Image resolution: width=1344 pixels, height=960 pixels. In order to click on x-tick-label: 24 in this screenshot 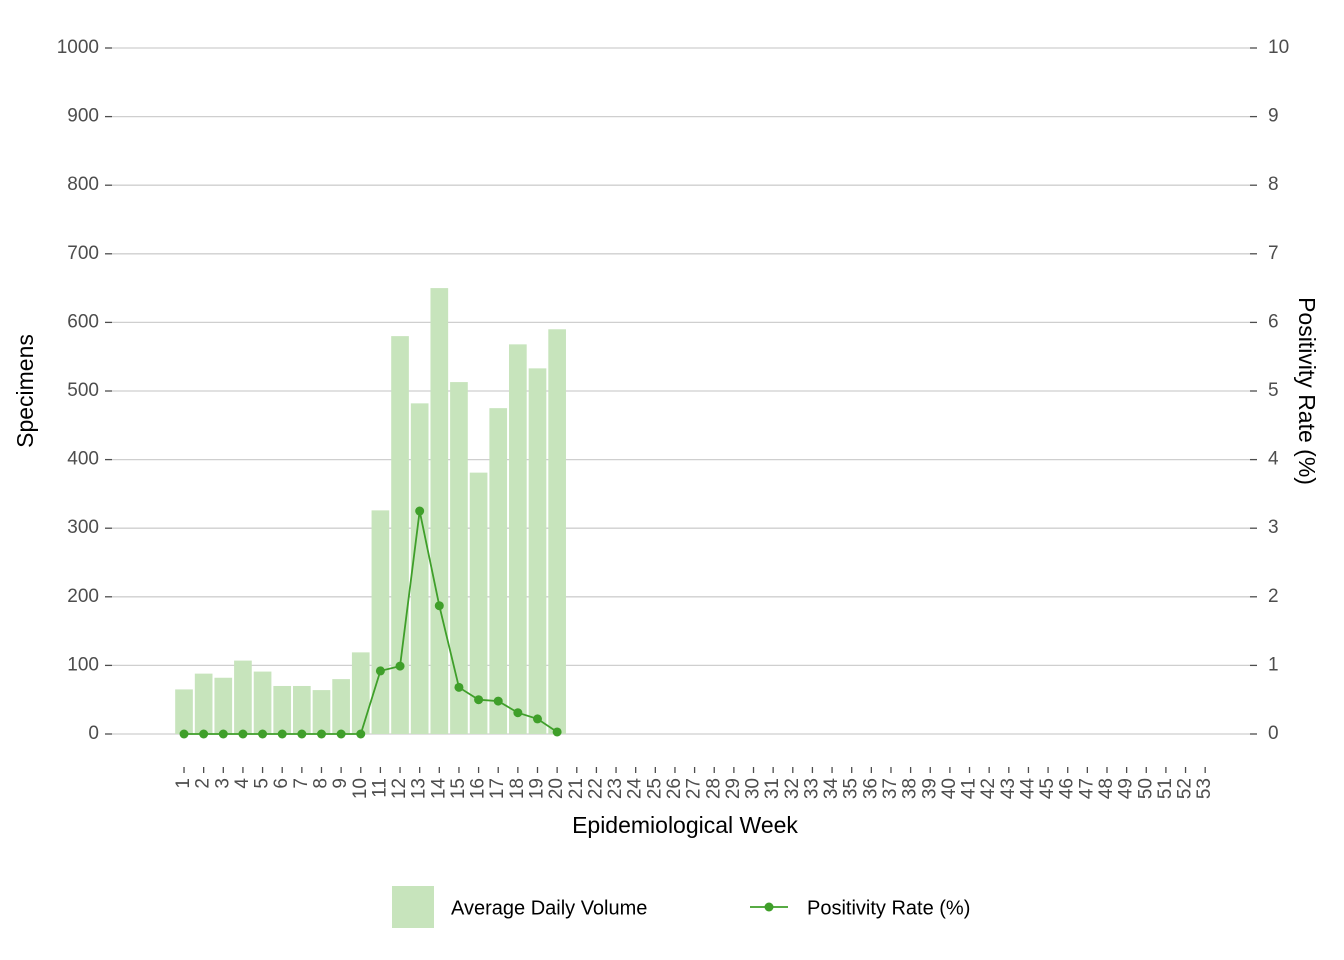, I will do `click(635, 789)`.